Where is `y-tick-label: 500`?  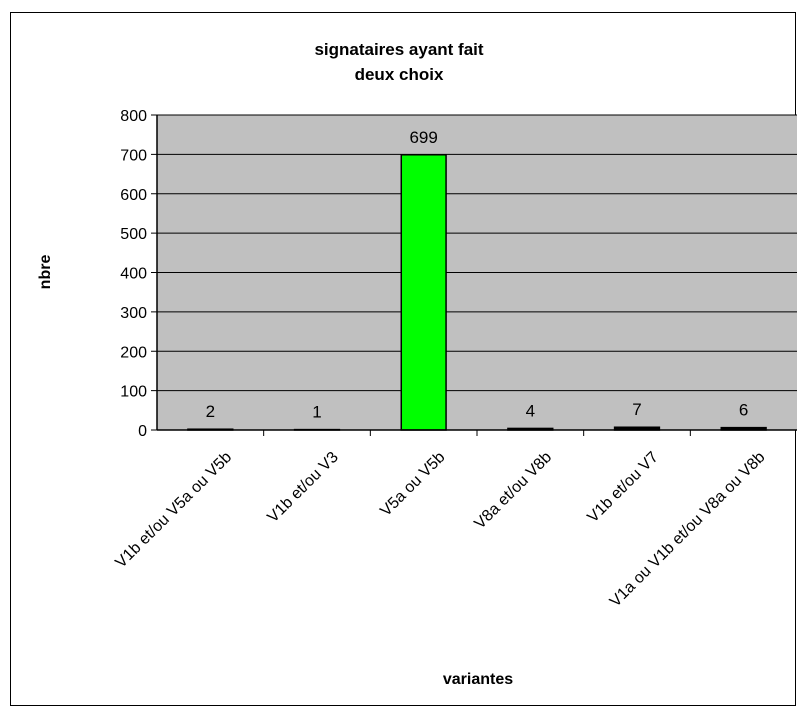
y-tick-label: 500 is located at coordinates (133, 234).